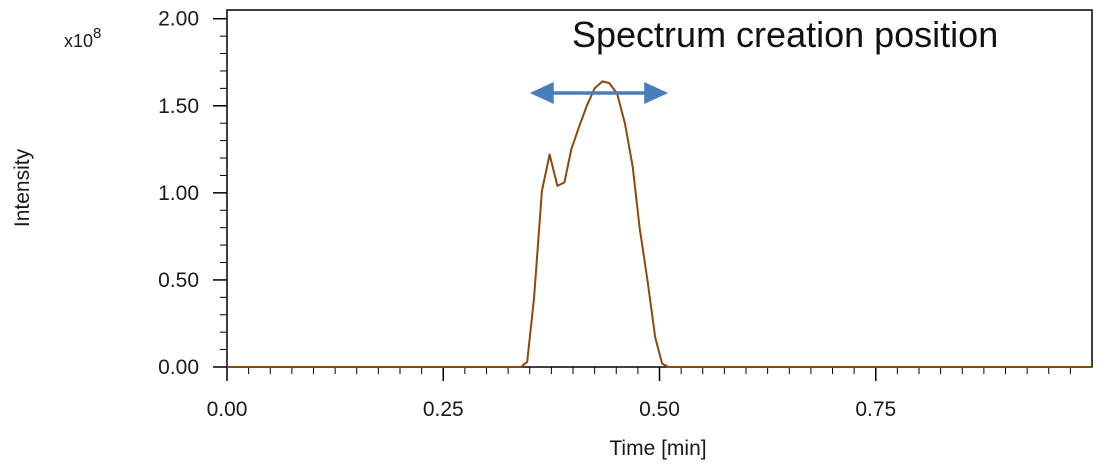  What do you see at coordinates (227, 409) in the screenshot?
I see `x-tick-label: 0.00` at bounding box center [227, 409].